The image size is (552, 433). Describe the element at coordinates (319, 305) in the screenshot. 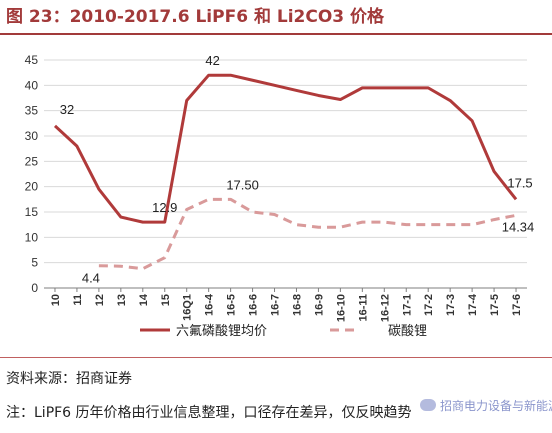

I see `x-tick-label: 16-9` at that location.